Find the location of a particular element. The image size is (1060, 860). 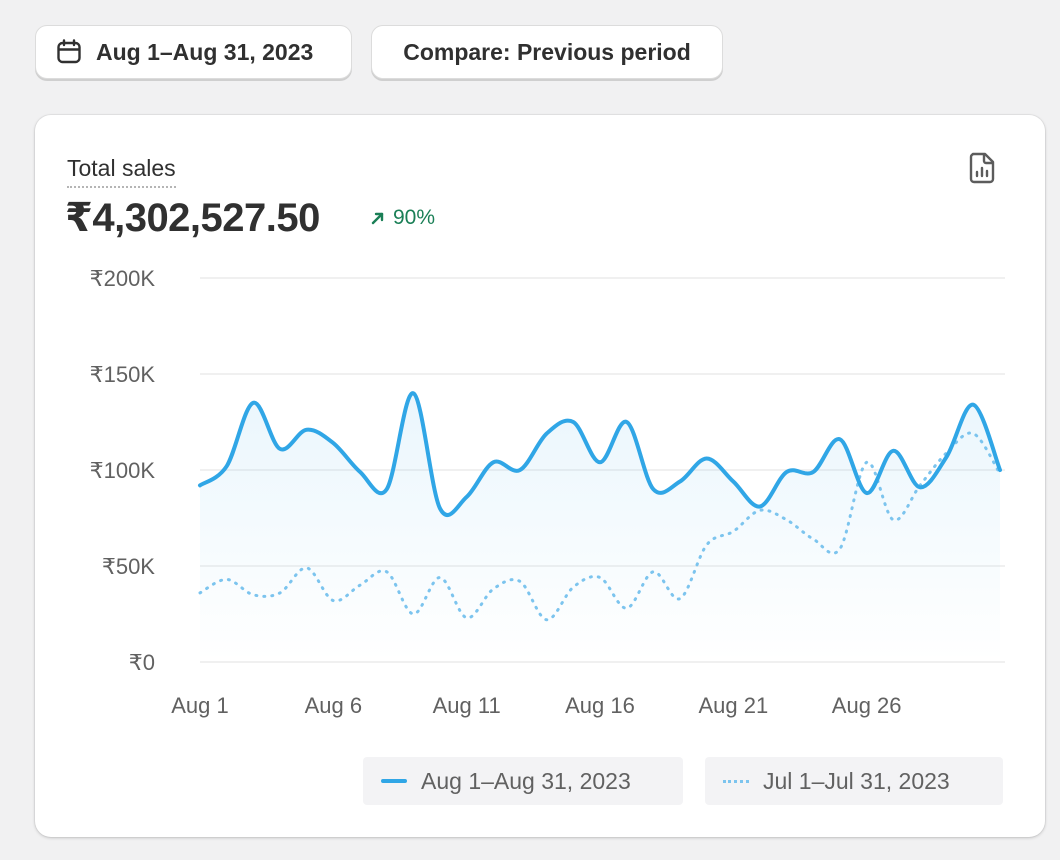

y-tick-label: ₹100K is located at coordinates (123, 470).